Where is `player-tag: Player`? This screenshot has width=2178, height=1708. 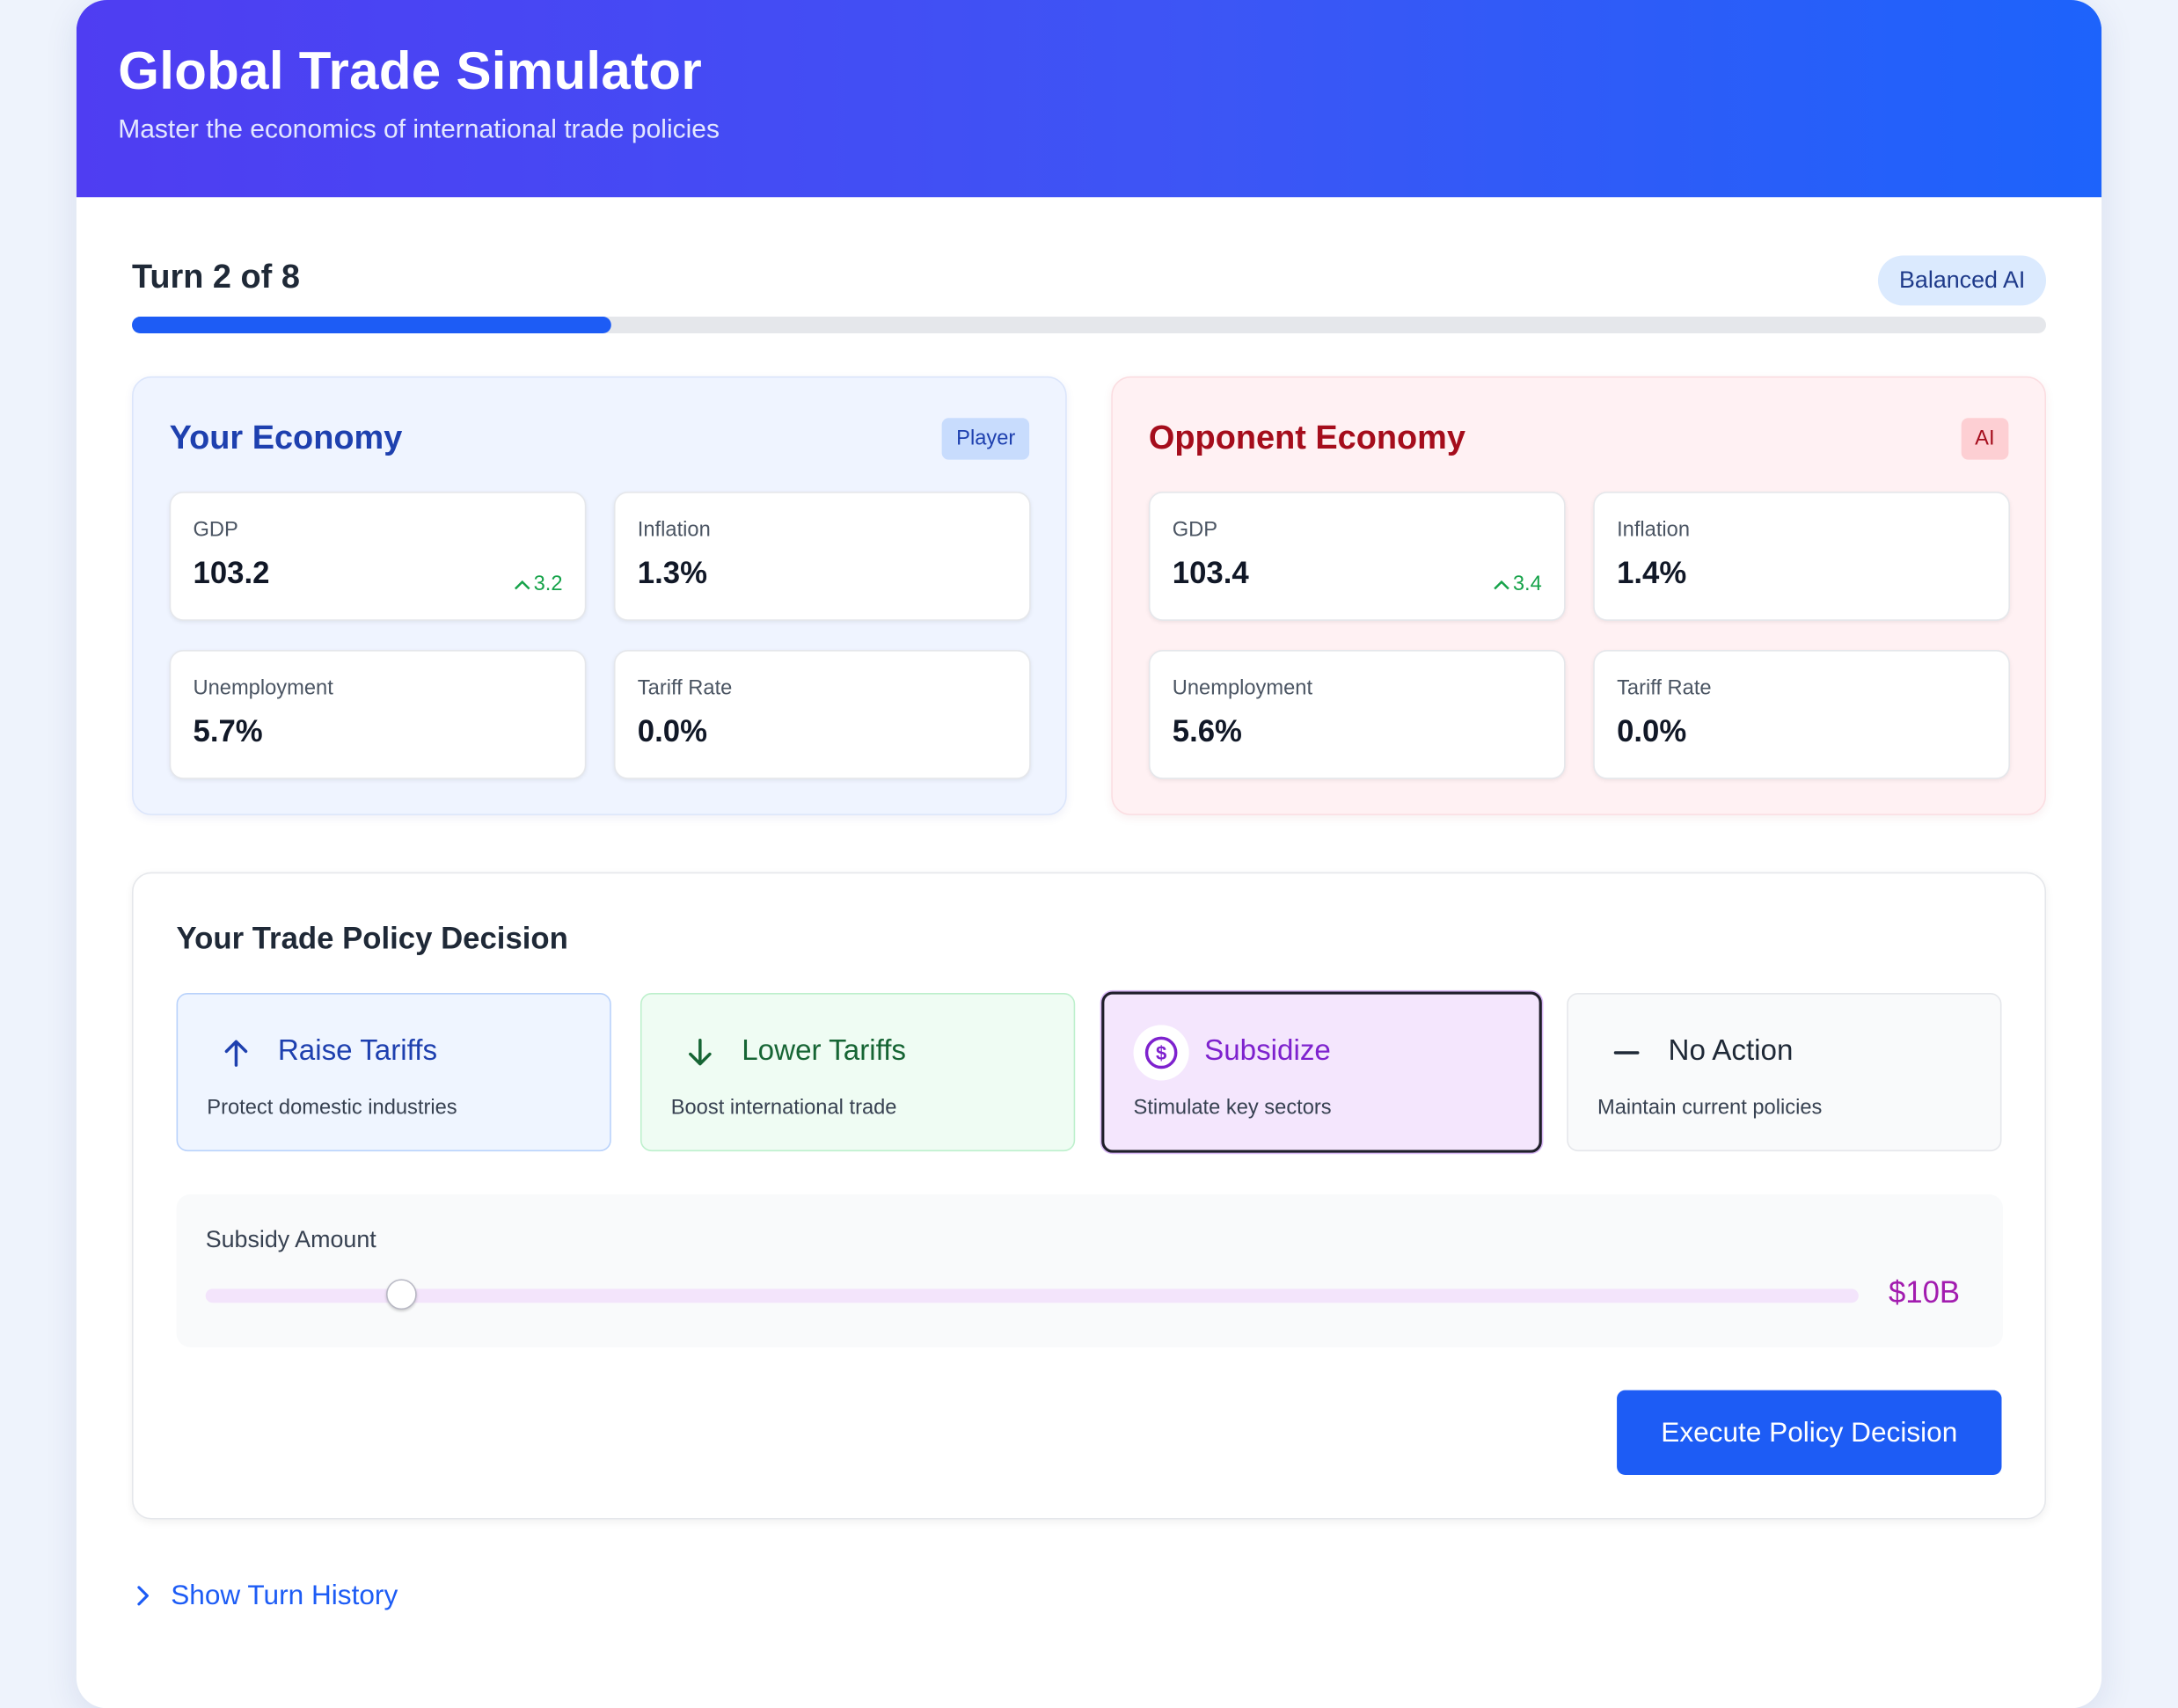 player-tag: Player is located at coordinates (986, 439).